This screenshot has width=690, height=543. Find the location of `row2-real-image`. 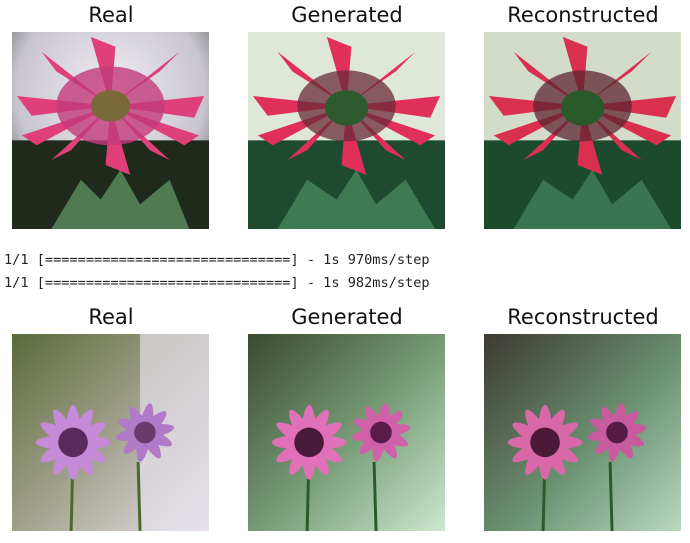

row2-real-image is located at coordinates (110, 432).